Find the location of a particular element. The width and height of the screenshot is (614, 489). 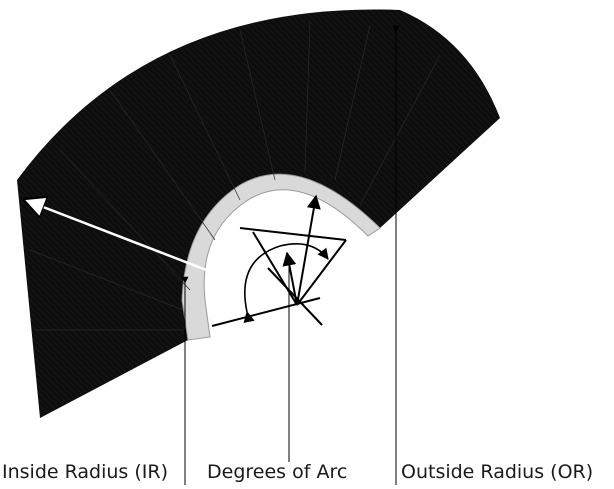

degrees-arc-curve is located at coordinates (286, 283).